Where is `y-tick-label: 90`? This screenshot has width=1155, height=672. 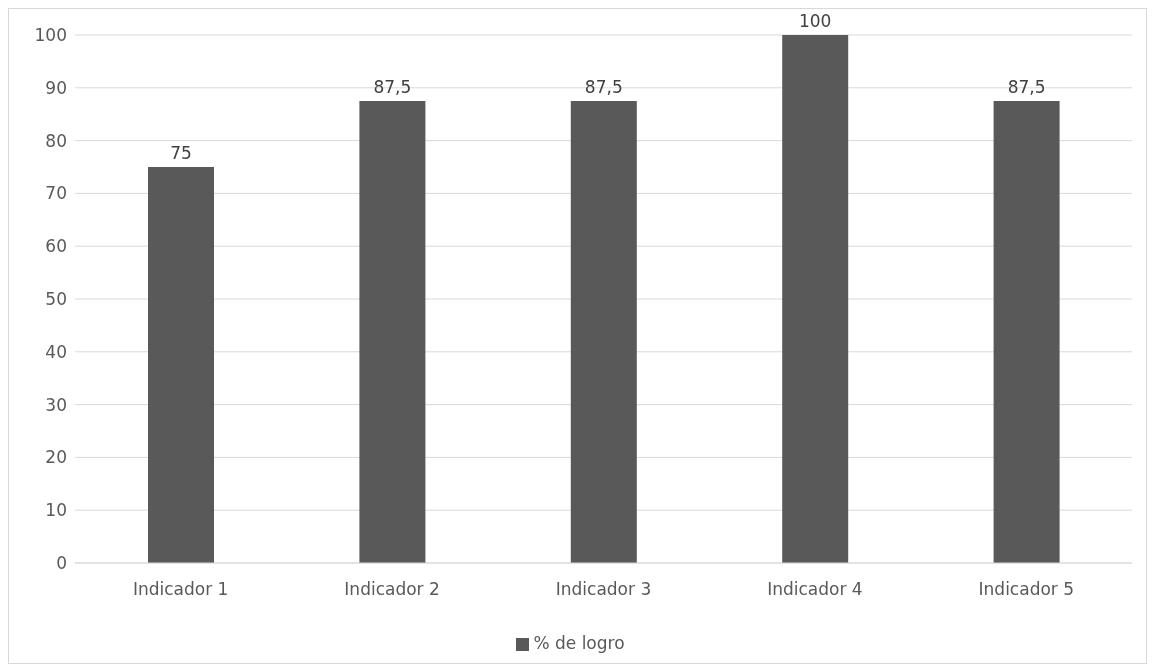 y-tick-label: 90 is located at coordinates (56, 87).